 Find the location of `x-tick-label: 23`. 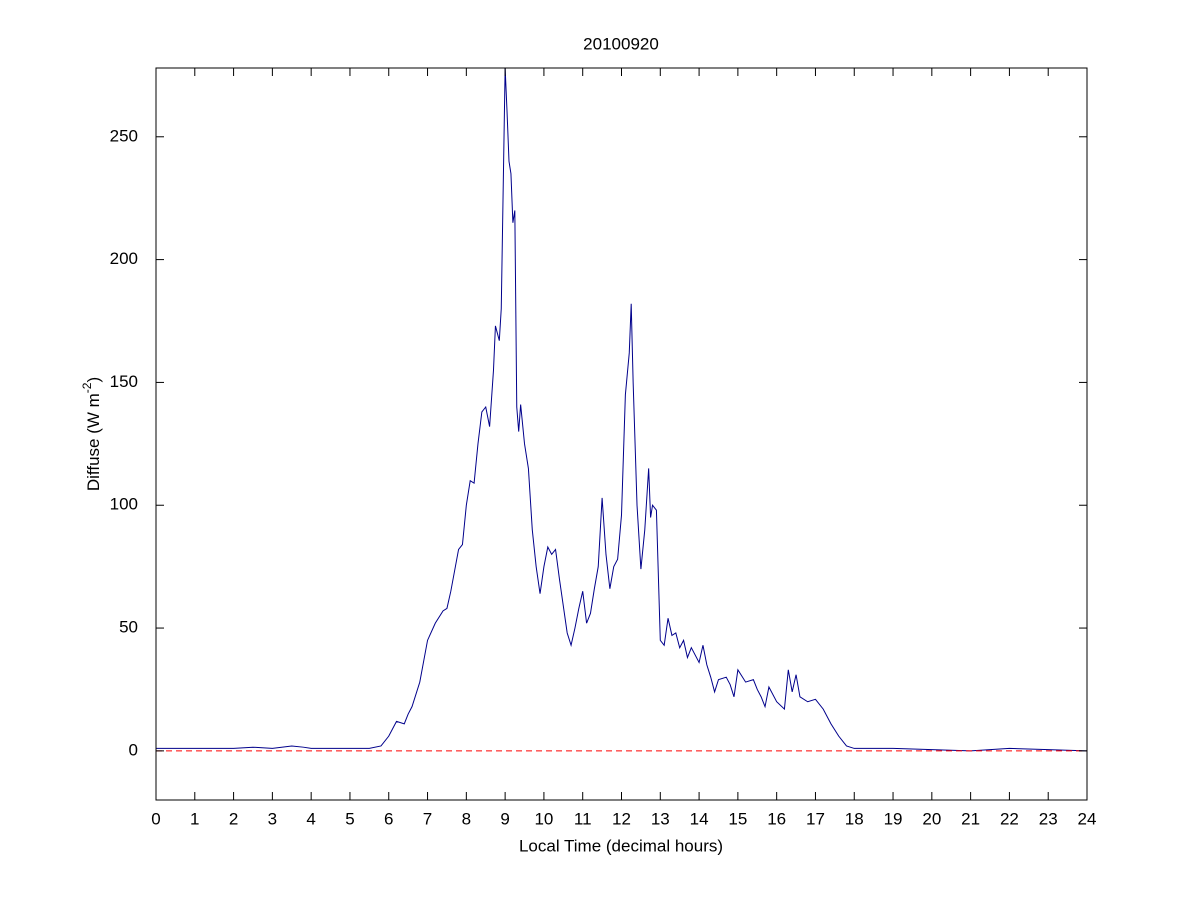

x-tick-label: 23 is located at coordinates (1048, 818).